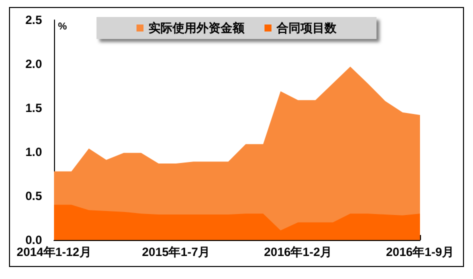 This screenshot has height=279, width=473. I want to click on y-tick-label: 1.0, so click(33, 152).